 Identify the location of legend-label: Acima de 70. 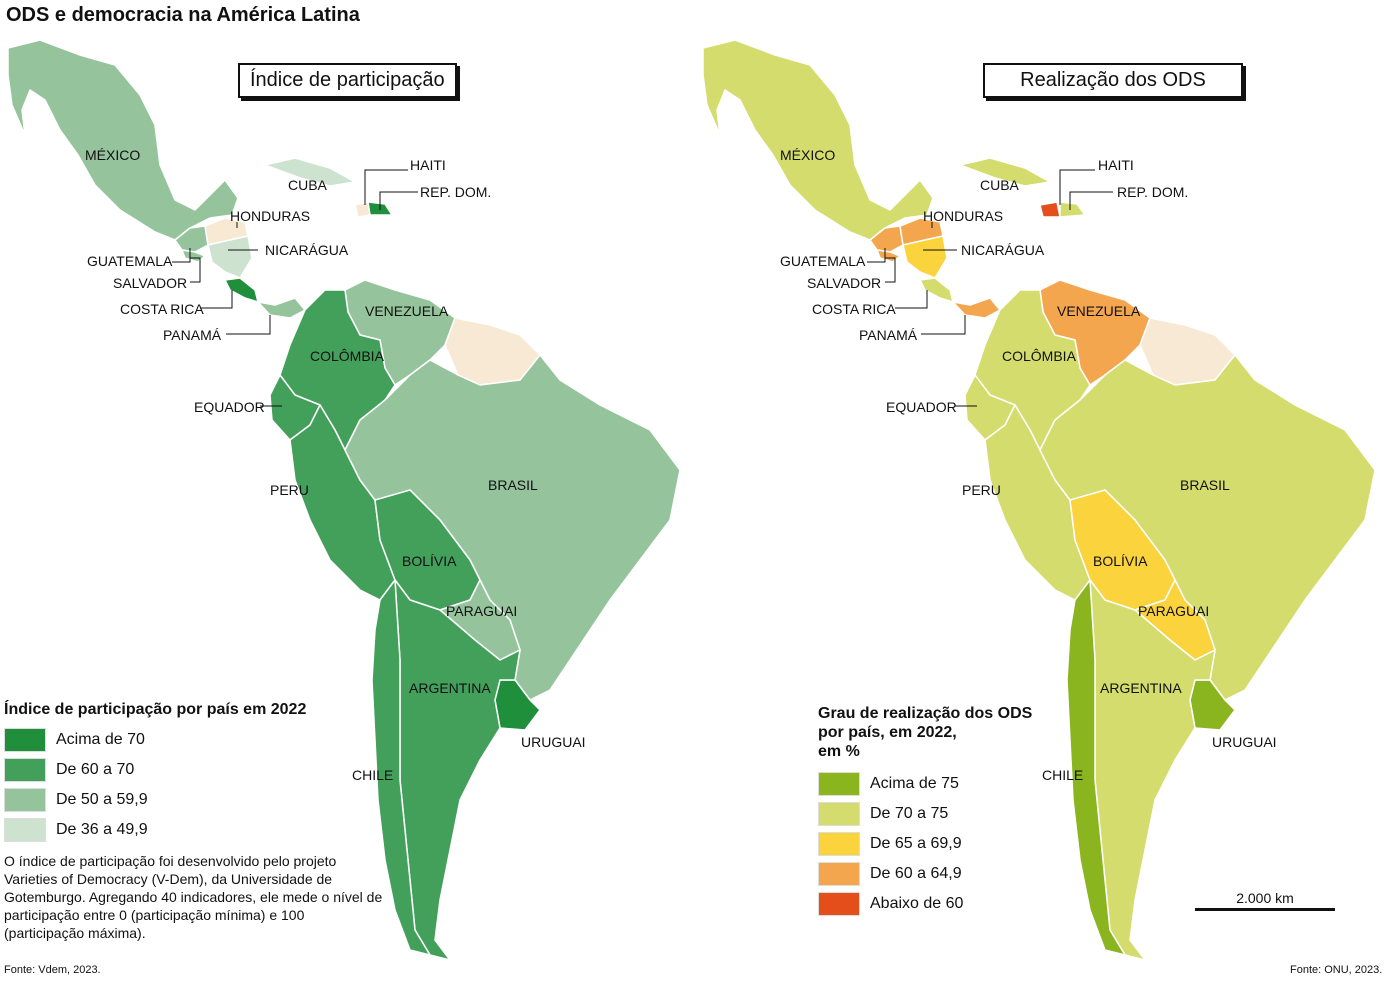
(100, 739).